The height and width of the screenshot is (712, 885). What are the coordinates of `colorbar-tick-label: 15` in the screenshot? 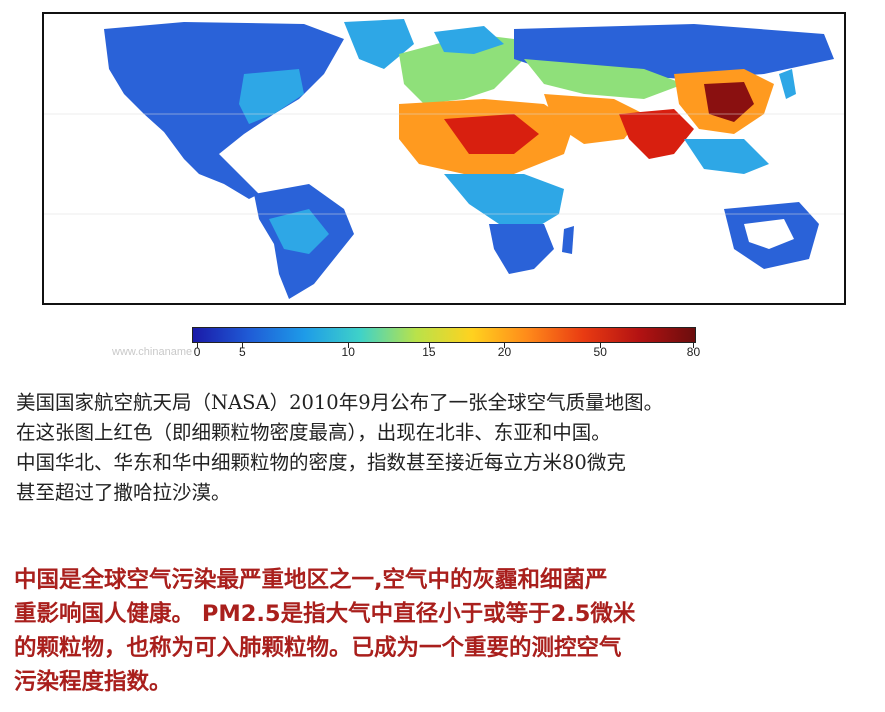 It's located at (429, 352).